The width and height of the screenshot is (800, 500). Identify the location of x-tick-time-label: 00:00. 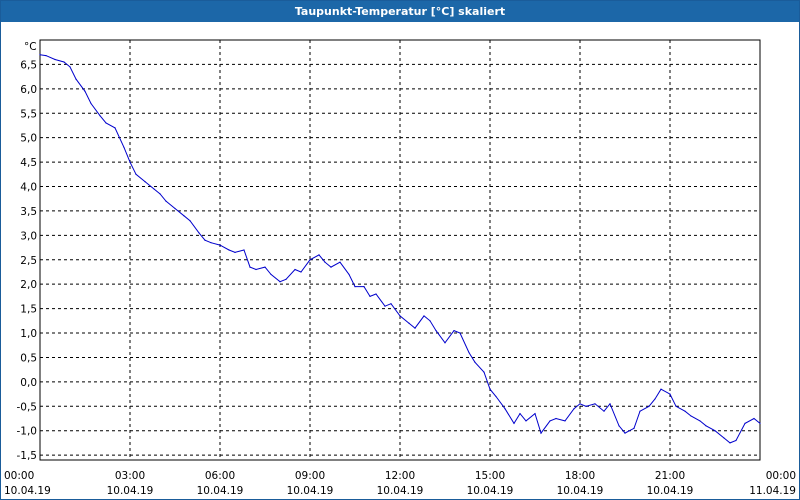
(781, 476).